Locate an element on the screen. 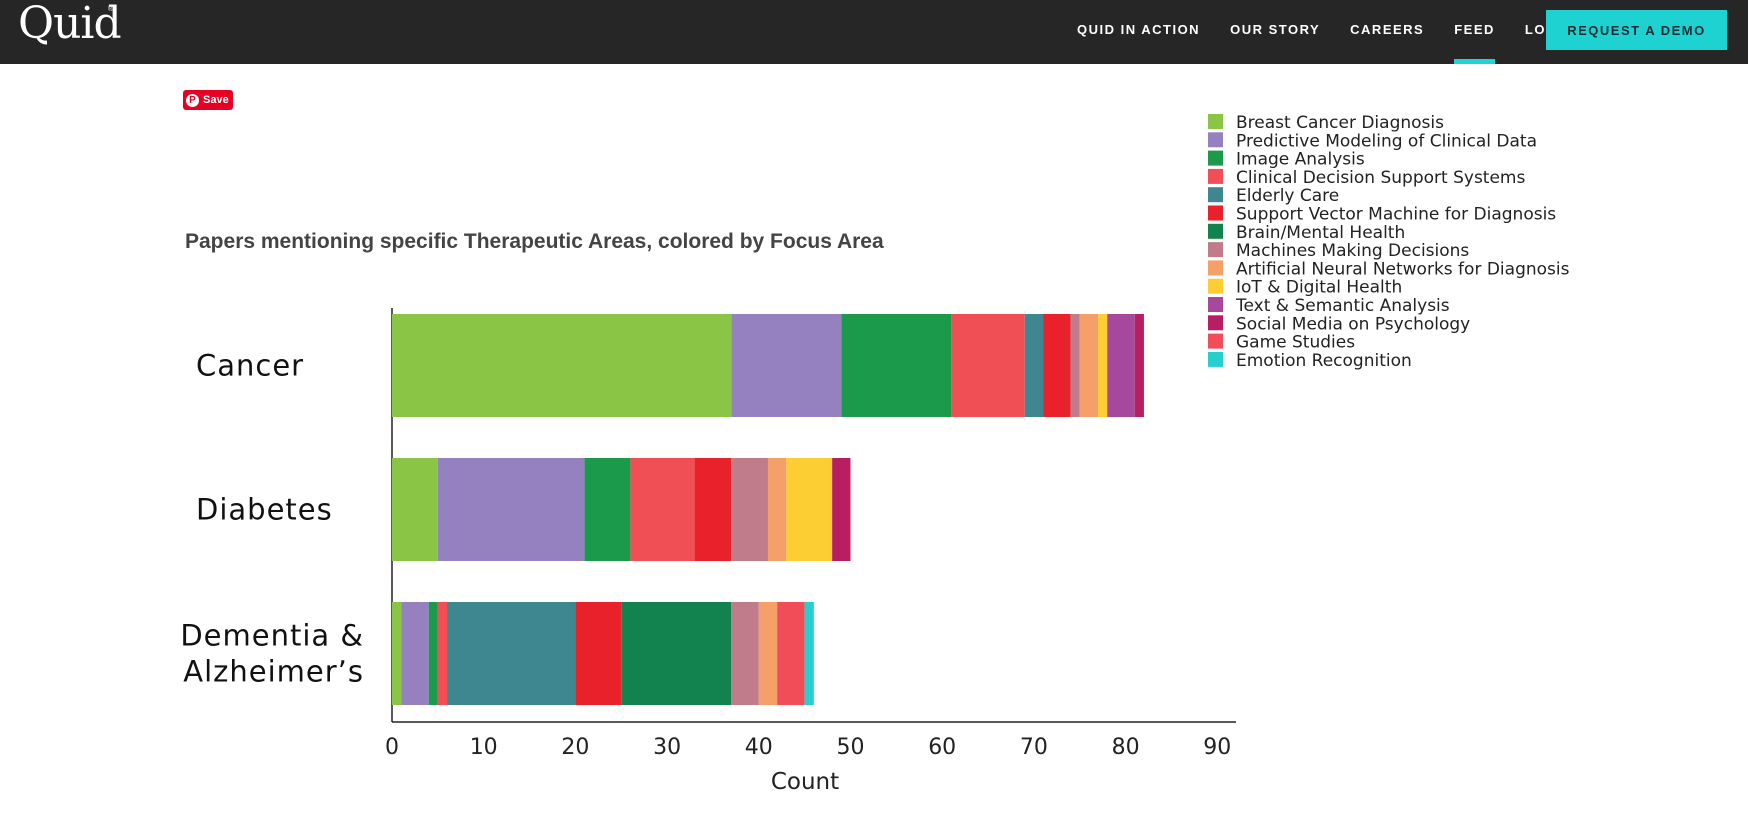  pinterest-save-button: P Save is located at coordinates (208, 100).